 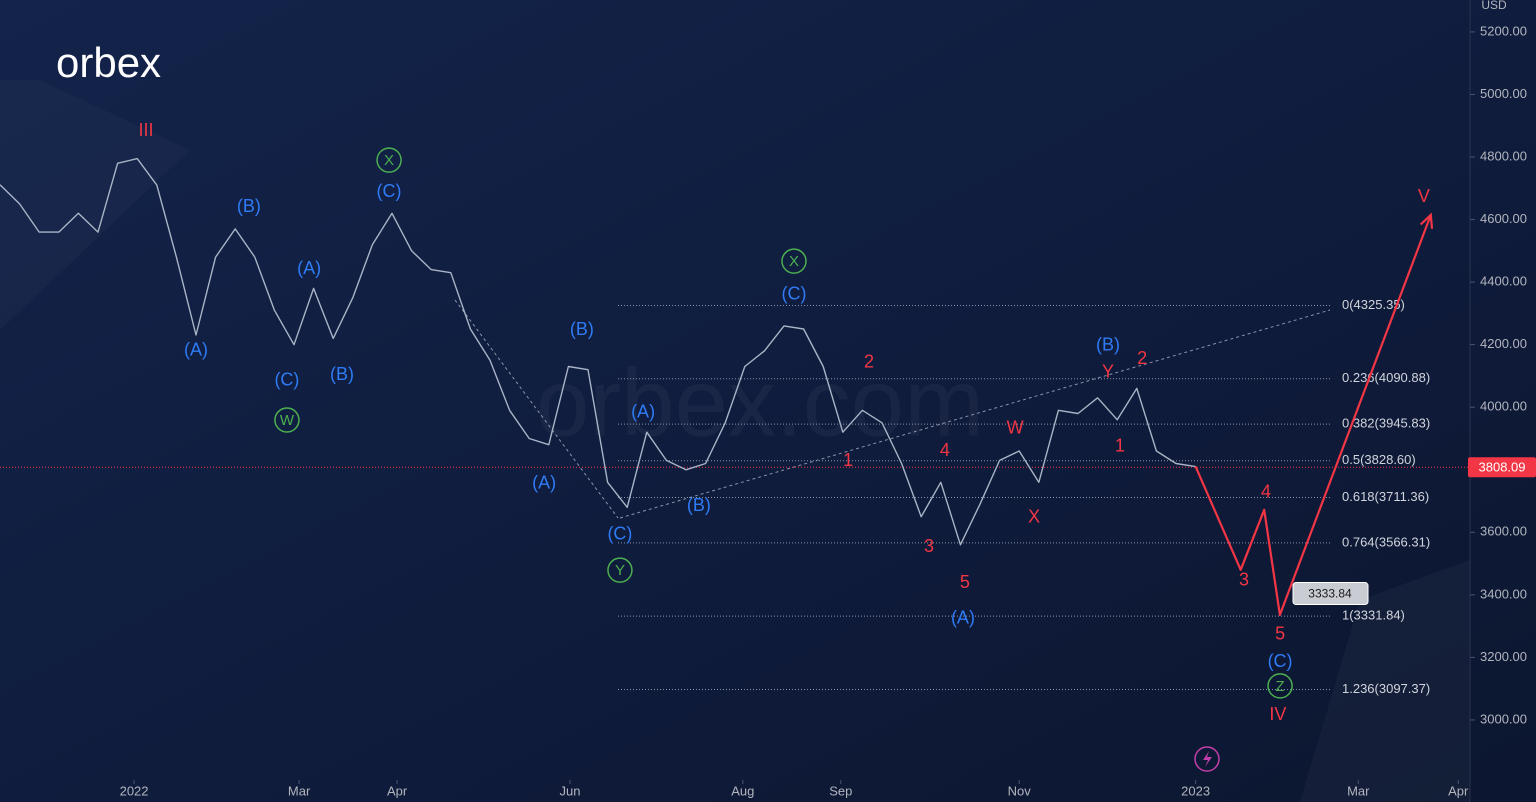 I want to click on fib-label: 1.236(3097.37), so click(x=1386, y=688).